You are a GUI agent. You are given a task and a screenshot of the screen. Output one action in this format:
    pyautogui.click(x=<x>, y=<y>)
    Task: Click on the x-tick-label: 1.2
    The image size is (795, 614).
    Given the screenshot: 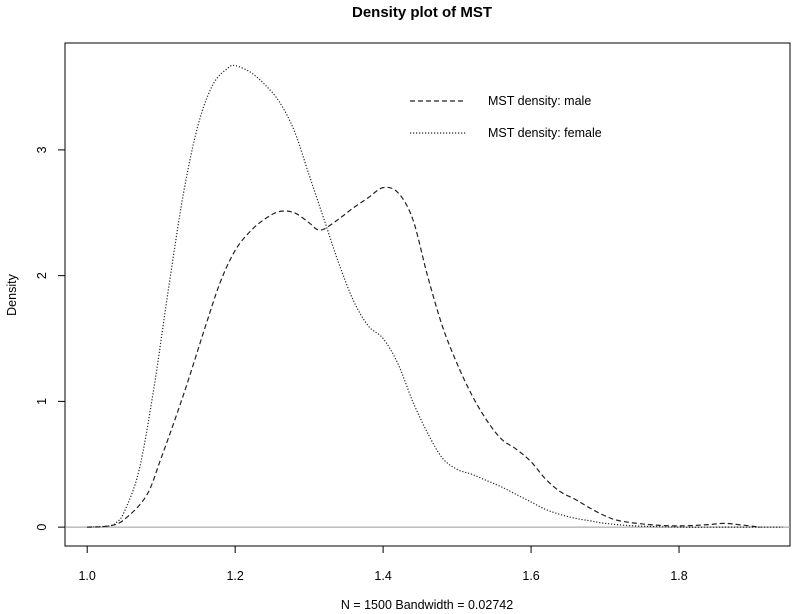 What is the action you would take?
    pyautogui.click(x=234, y=576)
    